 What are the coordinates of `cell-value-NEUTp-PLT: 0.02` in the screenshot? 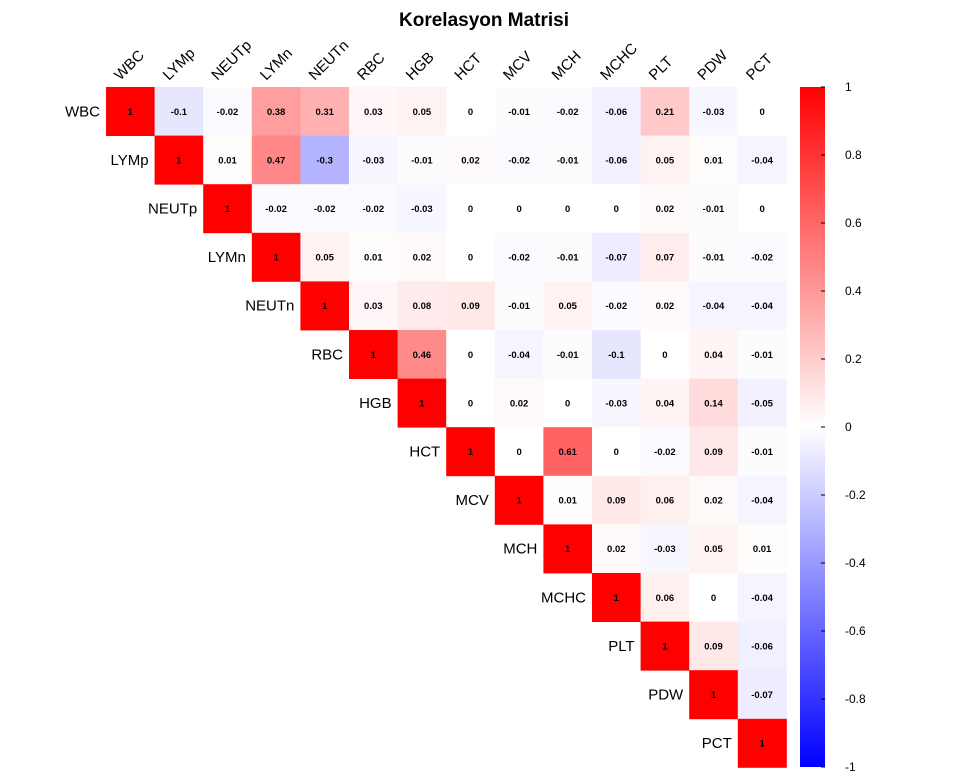 It's located at (665, 209).